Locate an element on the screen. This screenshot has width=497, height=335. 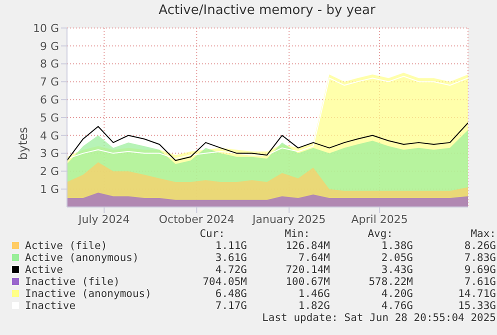
text: 720.14M is located at coordinates (307, 270).